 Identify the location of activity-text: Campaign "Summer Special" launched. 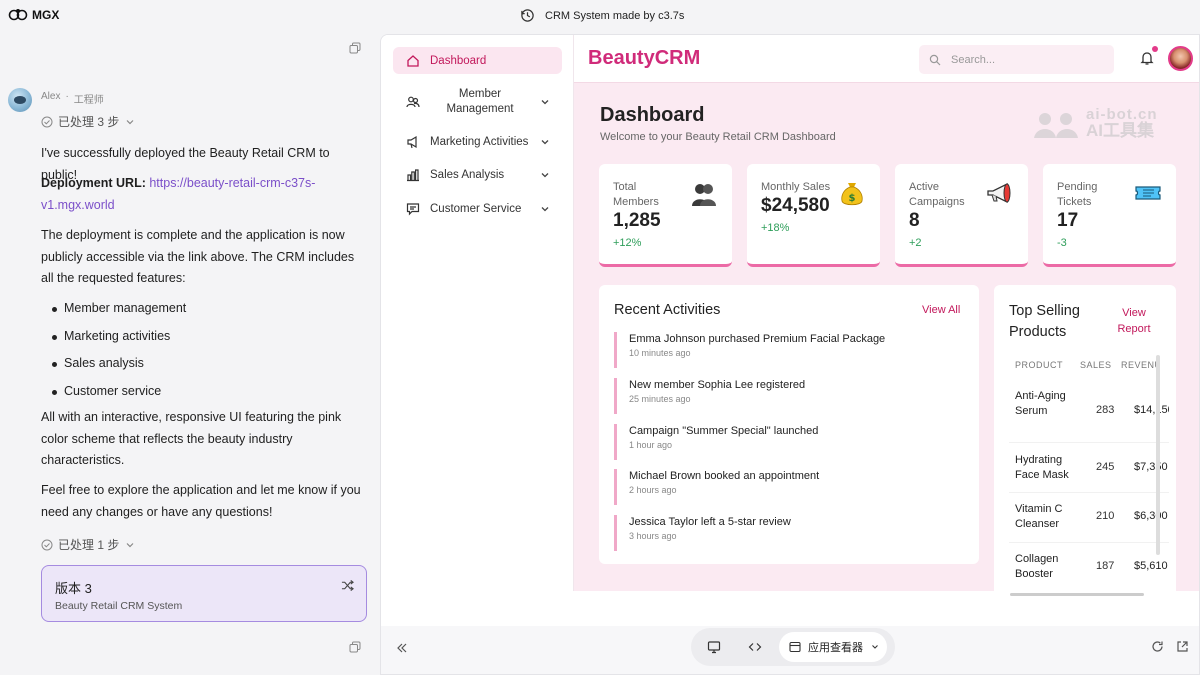
(724, 431).